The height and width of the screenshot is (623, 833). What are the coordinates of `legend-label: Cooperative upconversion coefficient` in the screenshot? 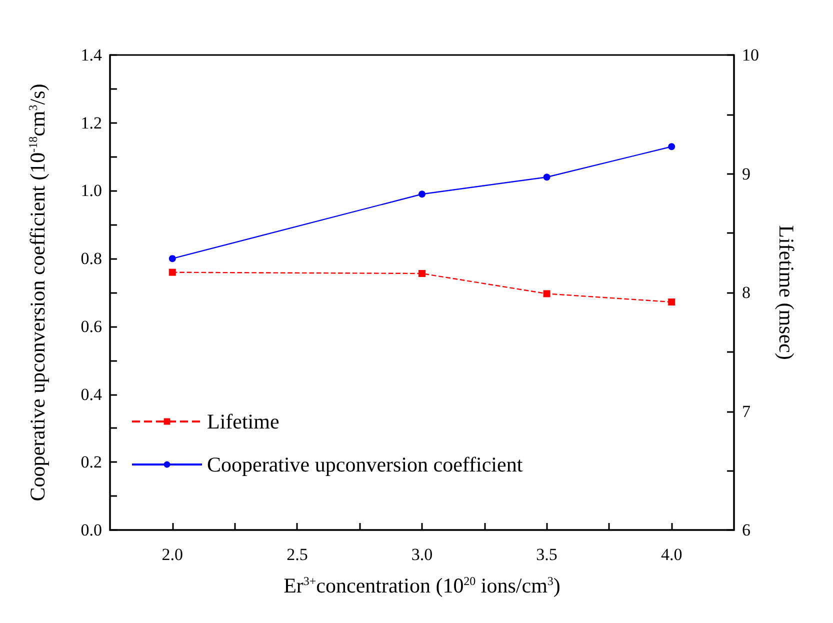 It's located at (365, 464).